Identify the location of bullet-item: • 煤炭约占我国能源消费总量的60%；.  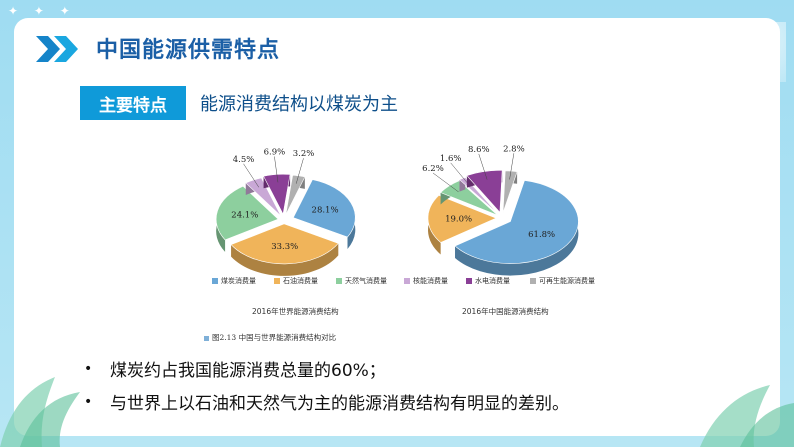
(235, 371).